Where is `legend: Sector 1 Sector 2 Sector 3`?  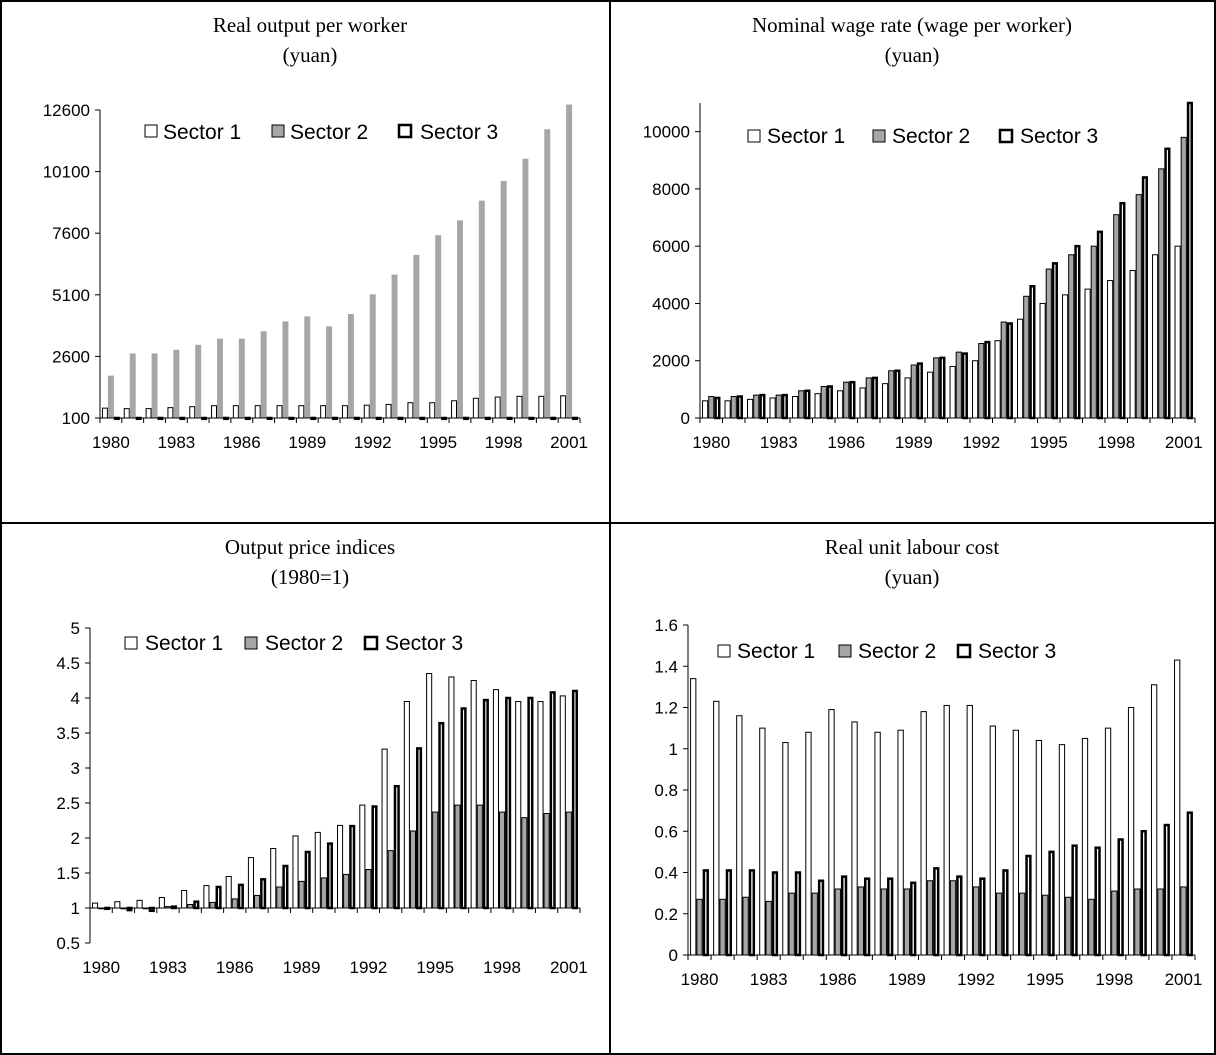 legend: Sector 1 Sector 2 Sector 3 is located at coordinates (321, 132).